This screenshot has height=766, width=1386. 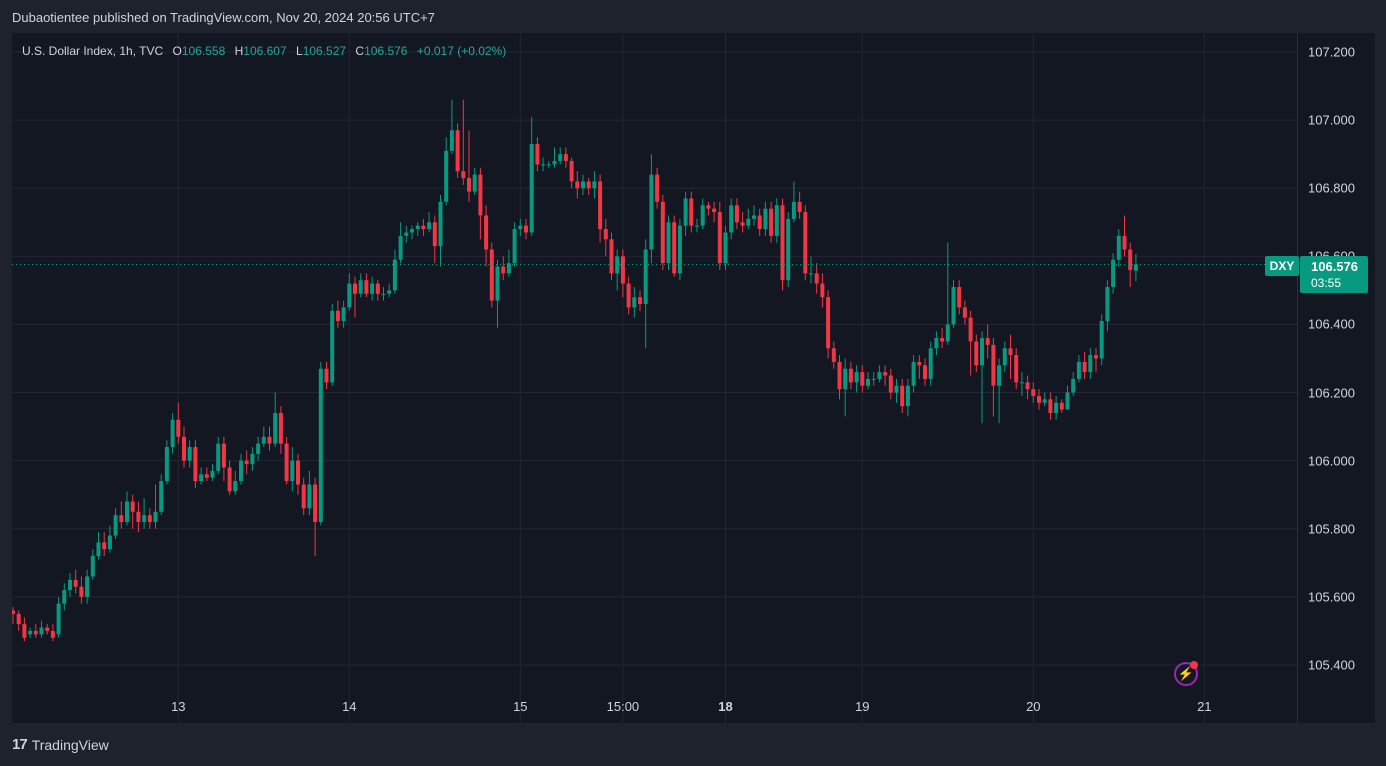 What do you see at coordinates (725, 706) in the screenshot?
I see `x-tick-label: 18` at bounding box center [725, 706].